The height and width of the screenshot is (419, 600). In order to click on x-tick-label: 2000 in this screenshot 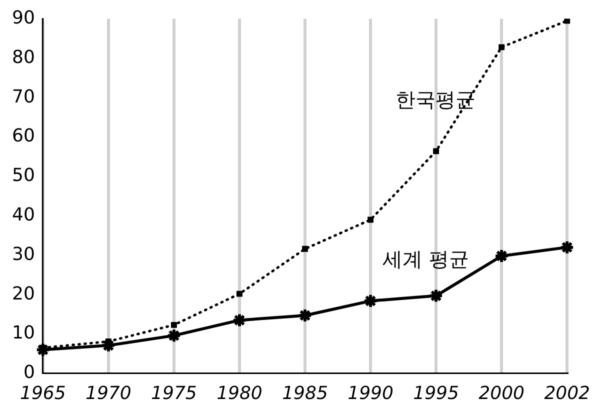, I will do `click(501, 393)`.